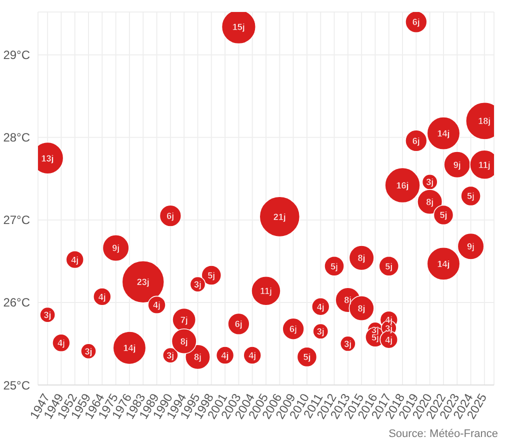 This screenshot has width=516, height=446. I want to click on y-tick-label: 28°C, so click(16, 137).